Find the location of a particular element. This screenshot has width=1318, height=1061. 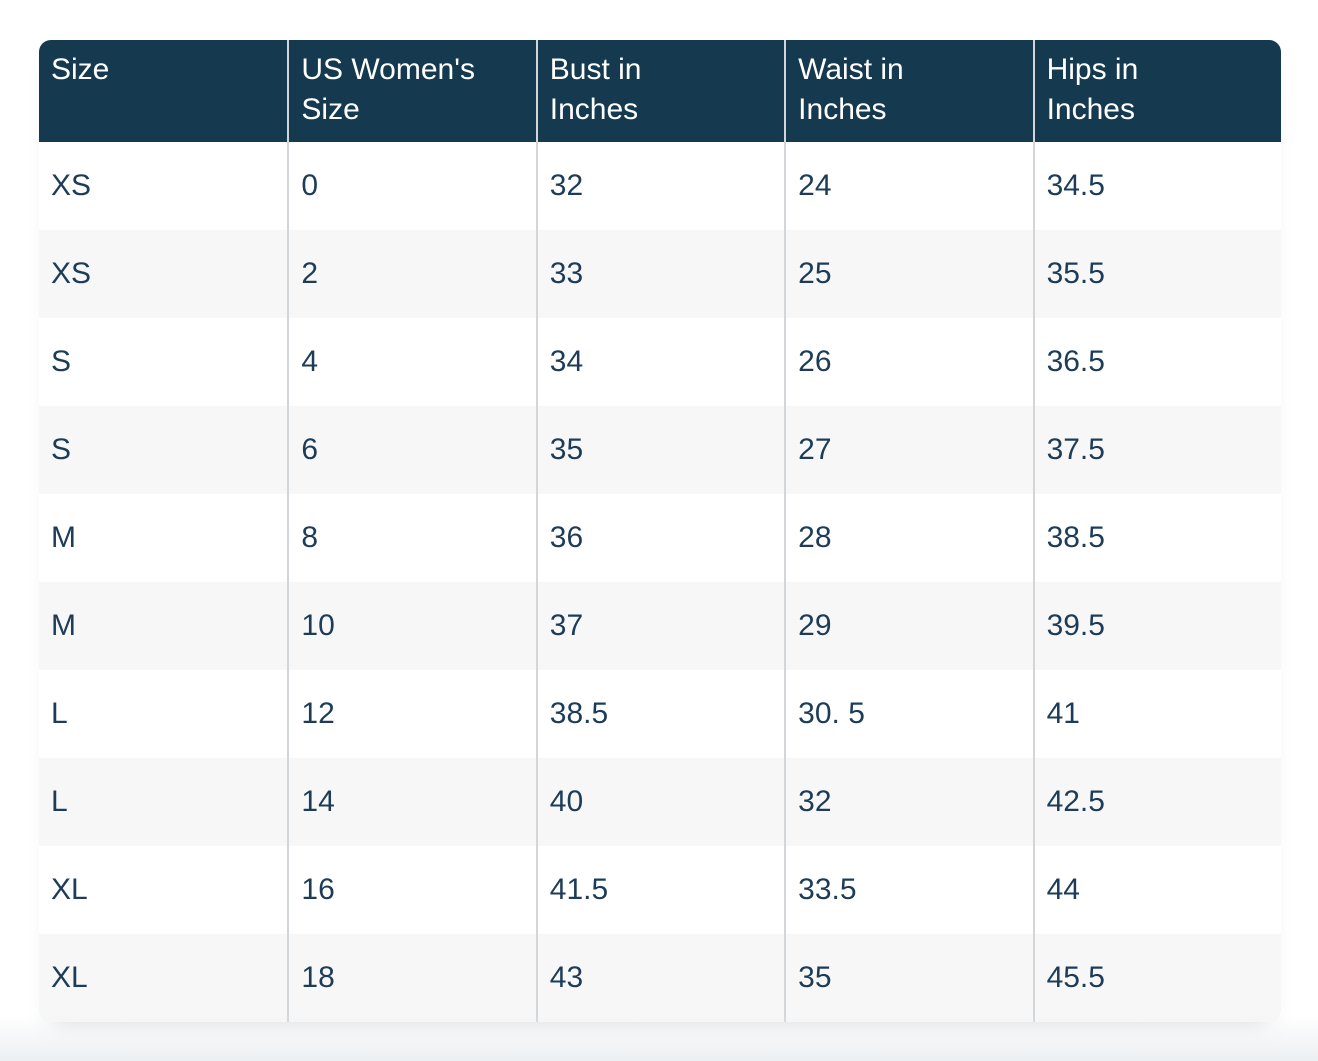

cell-bust: 41.5 is located at coordinates (660, 890).